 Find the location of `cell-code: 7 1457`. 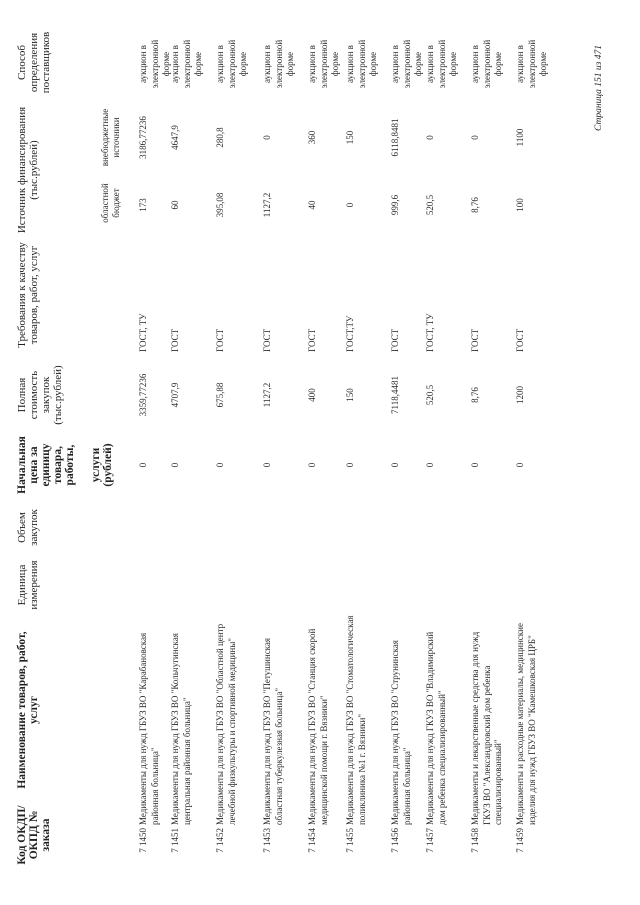

cell-code: 7 1457 is located at coordinates (430, 840).